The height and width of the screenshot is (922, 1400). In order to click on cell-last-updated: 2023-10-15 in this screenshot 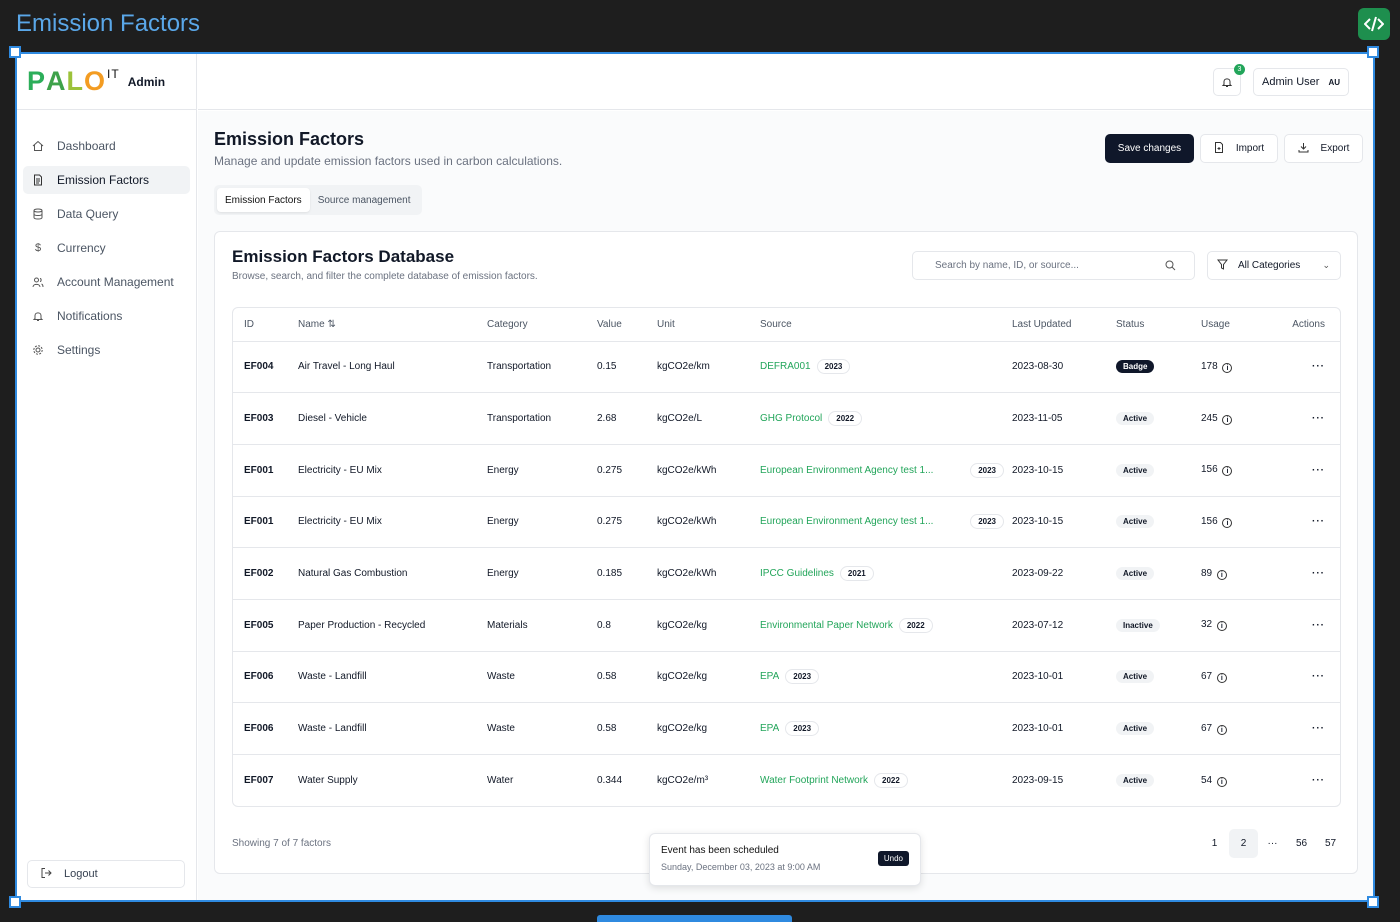, I will do `click(1064, 470)`.